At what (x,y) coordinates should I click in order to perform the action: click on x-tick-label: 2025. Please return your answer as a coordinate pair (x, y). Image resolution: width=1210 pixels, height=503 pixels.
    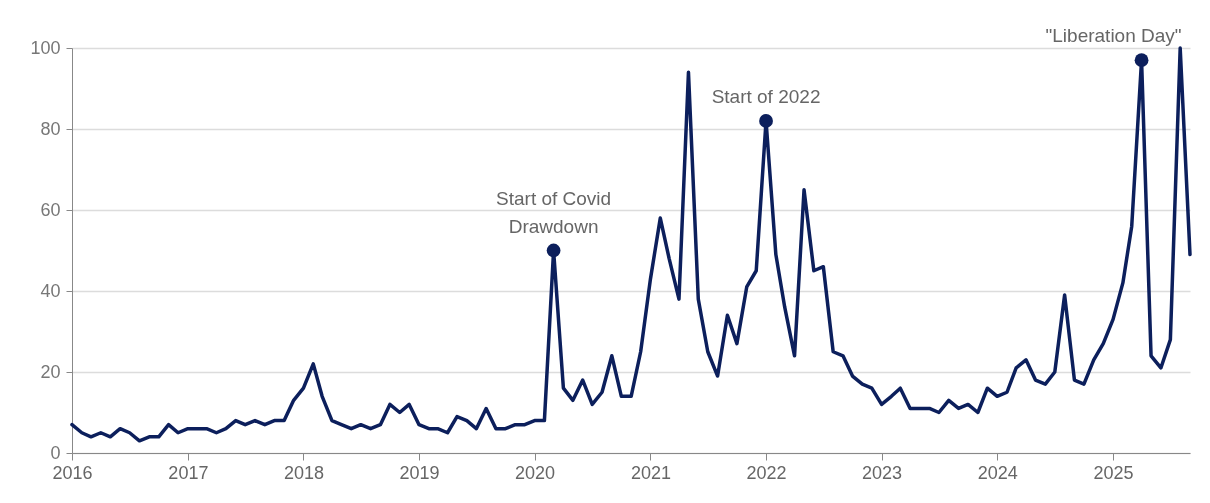
    Looking at the image, I should click on (1113, 472).